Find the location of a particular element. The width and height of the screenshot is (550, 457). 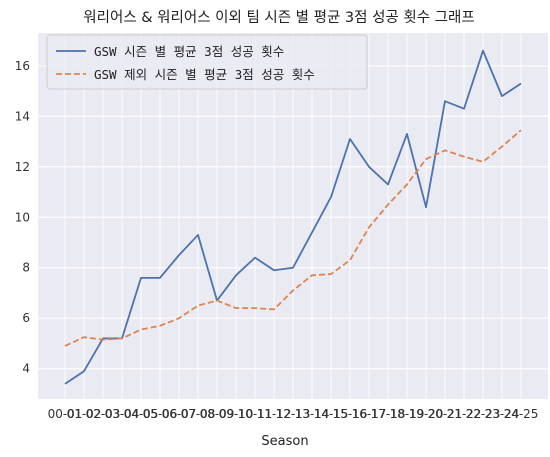

x-tick-label: 20-21 is located at coordinates (445, 414).